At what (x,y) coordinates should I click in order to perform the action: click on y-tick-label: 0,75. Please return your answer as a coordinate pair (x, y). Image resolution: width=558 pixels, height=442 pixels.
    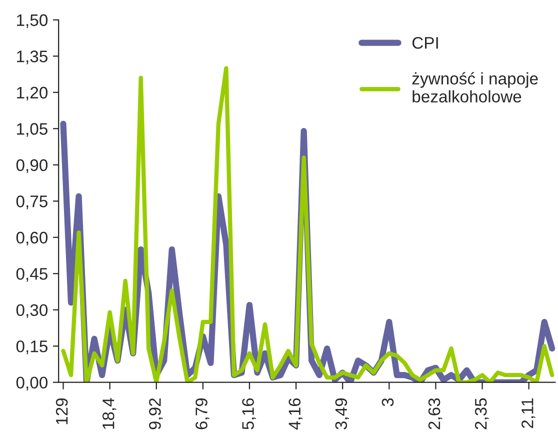
    Looking at the image, I should click on (32, 203).